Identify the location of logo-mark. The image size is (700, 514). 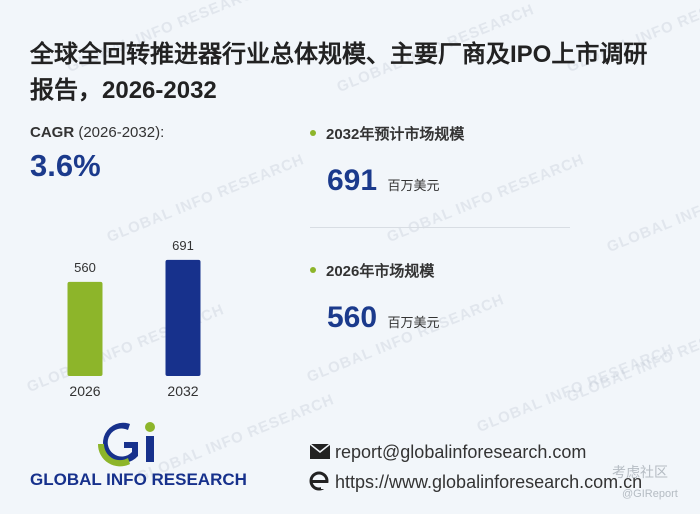
(126, 444).